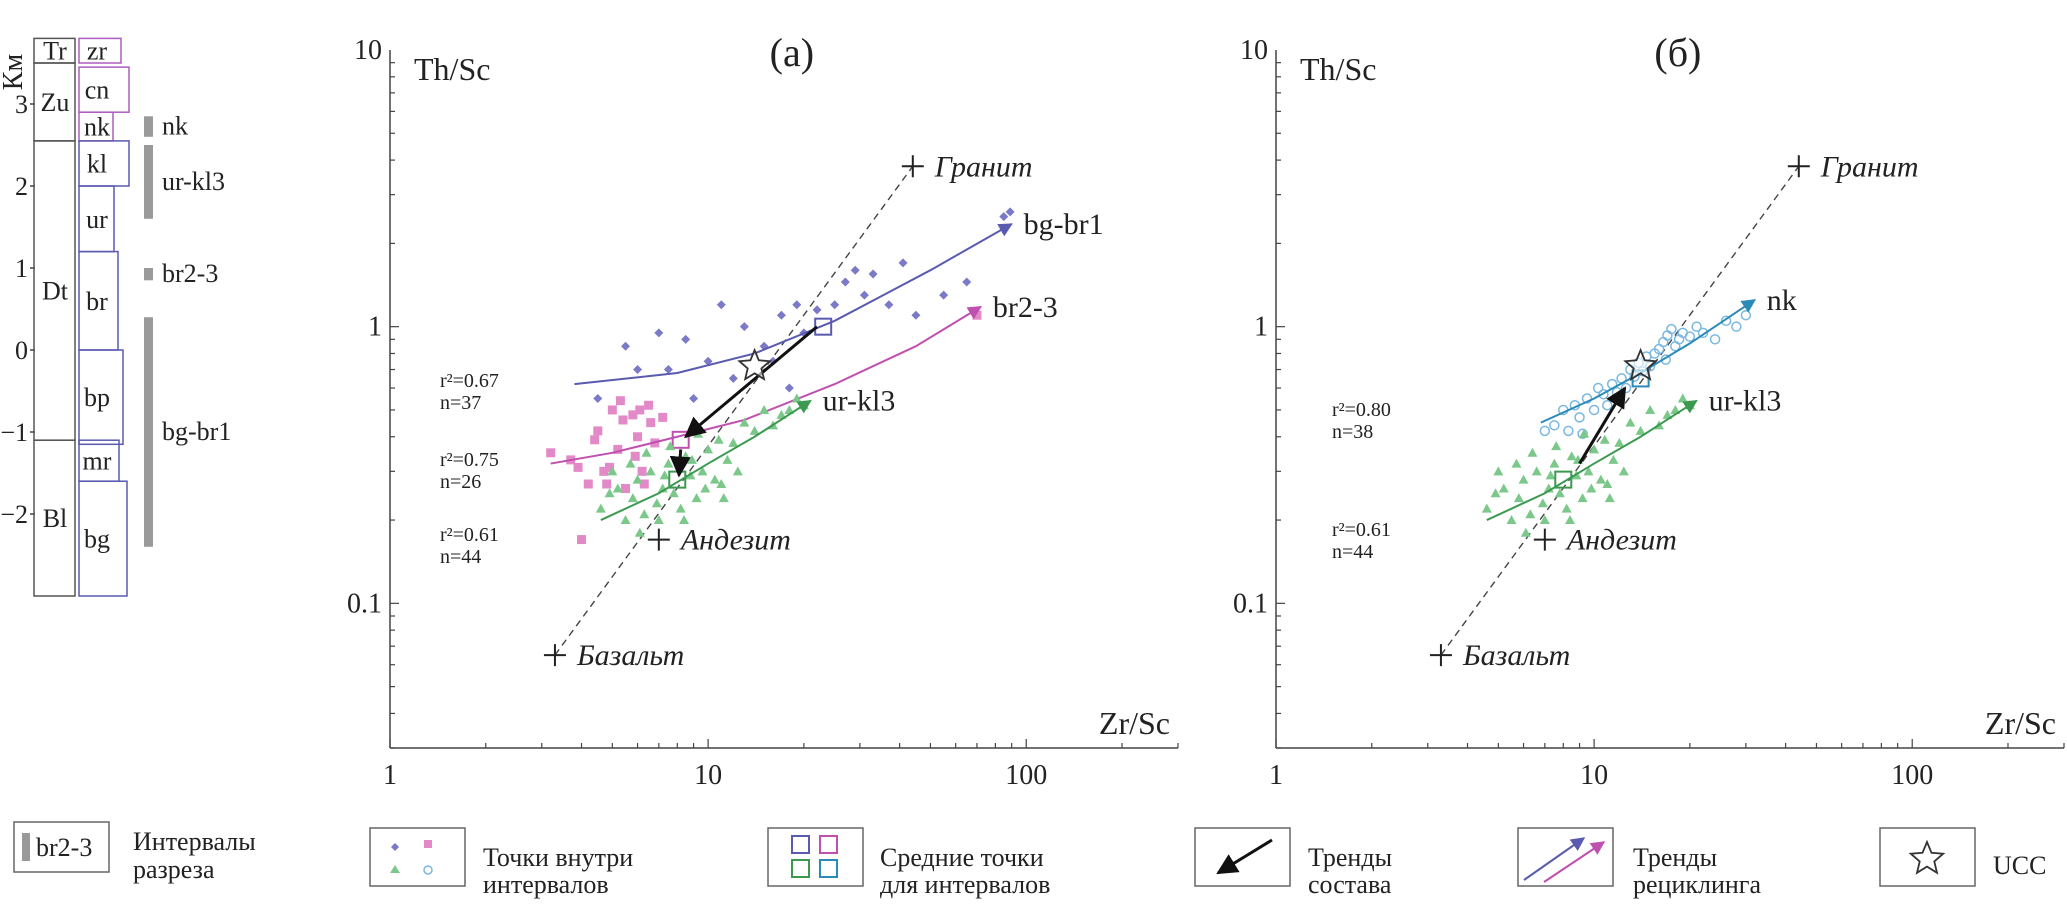  What do you see at coordinates (55, 102) in the screenshot?
I see `series-unit-label: Zu` at bounding box center [55, 102].